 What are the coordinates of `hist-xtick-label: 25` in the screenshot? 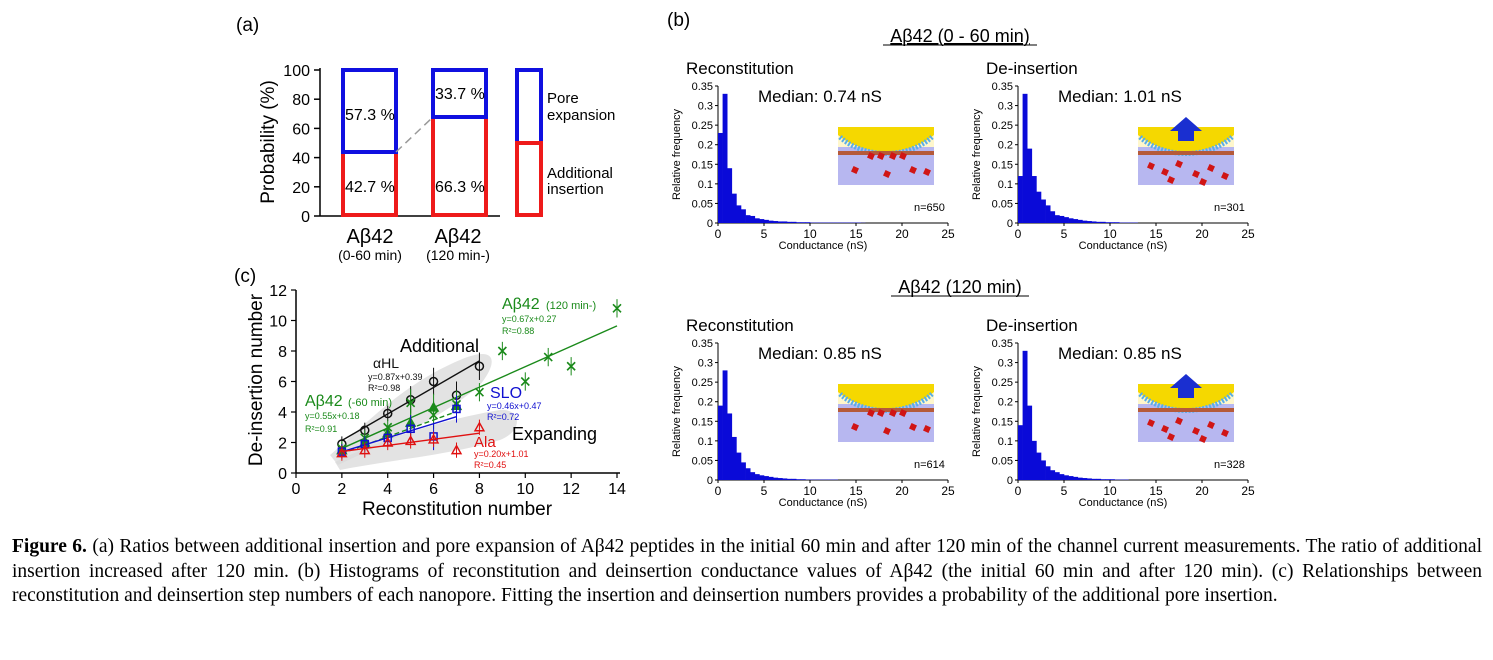 It's located at (948, 234).